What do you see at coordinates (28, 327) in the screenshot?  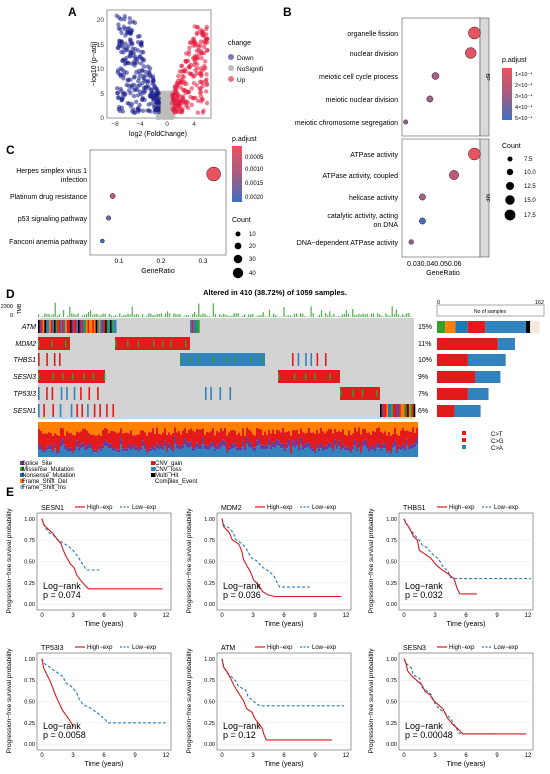 I see `gene-label: ATM` at bounding box center [28, 327].